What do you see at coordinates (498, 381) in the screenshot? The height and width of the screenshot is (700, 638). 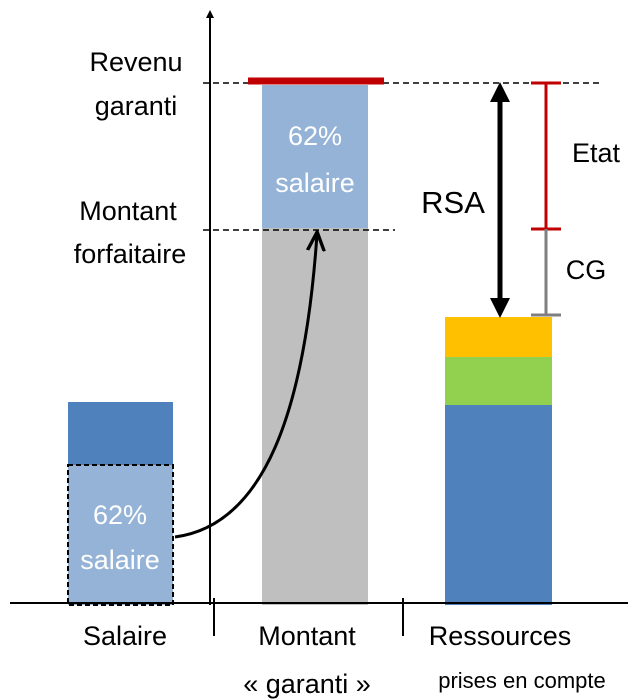 I see `resource-green` at bounding box center [498, 381].